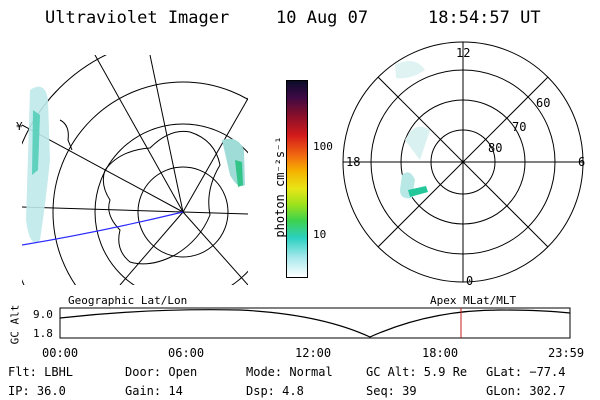  I want to click on mlt-label-0: 0, so click(470, 281).